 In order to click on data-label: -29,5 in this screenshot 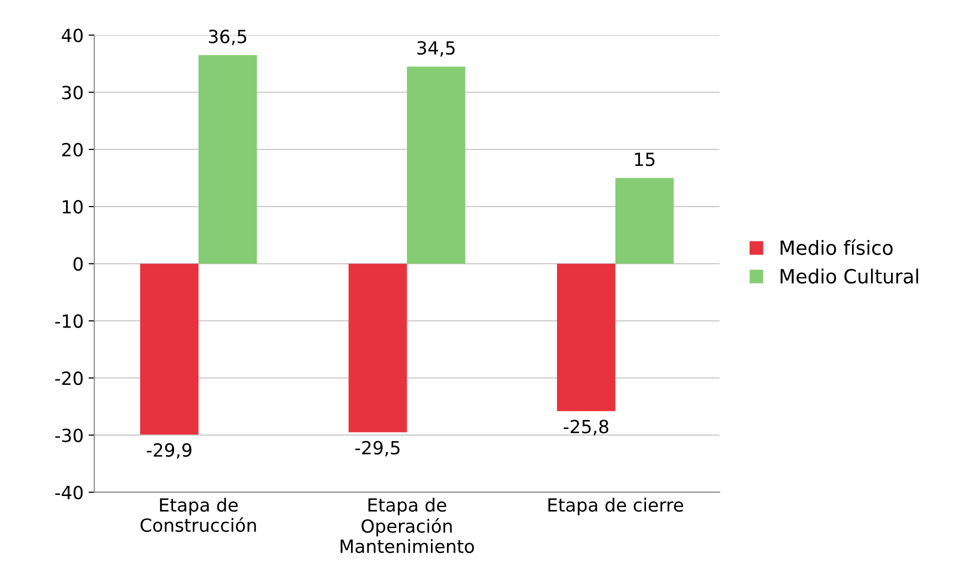, I will do `click(377, 448)`.